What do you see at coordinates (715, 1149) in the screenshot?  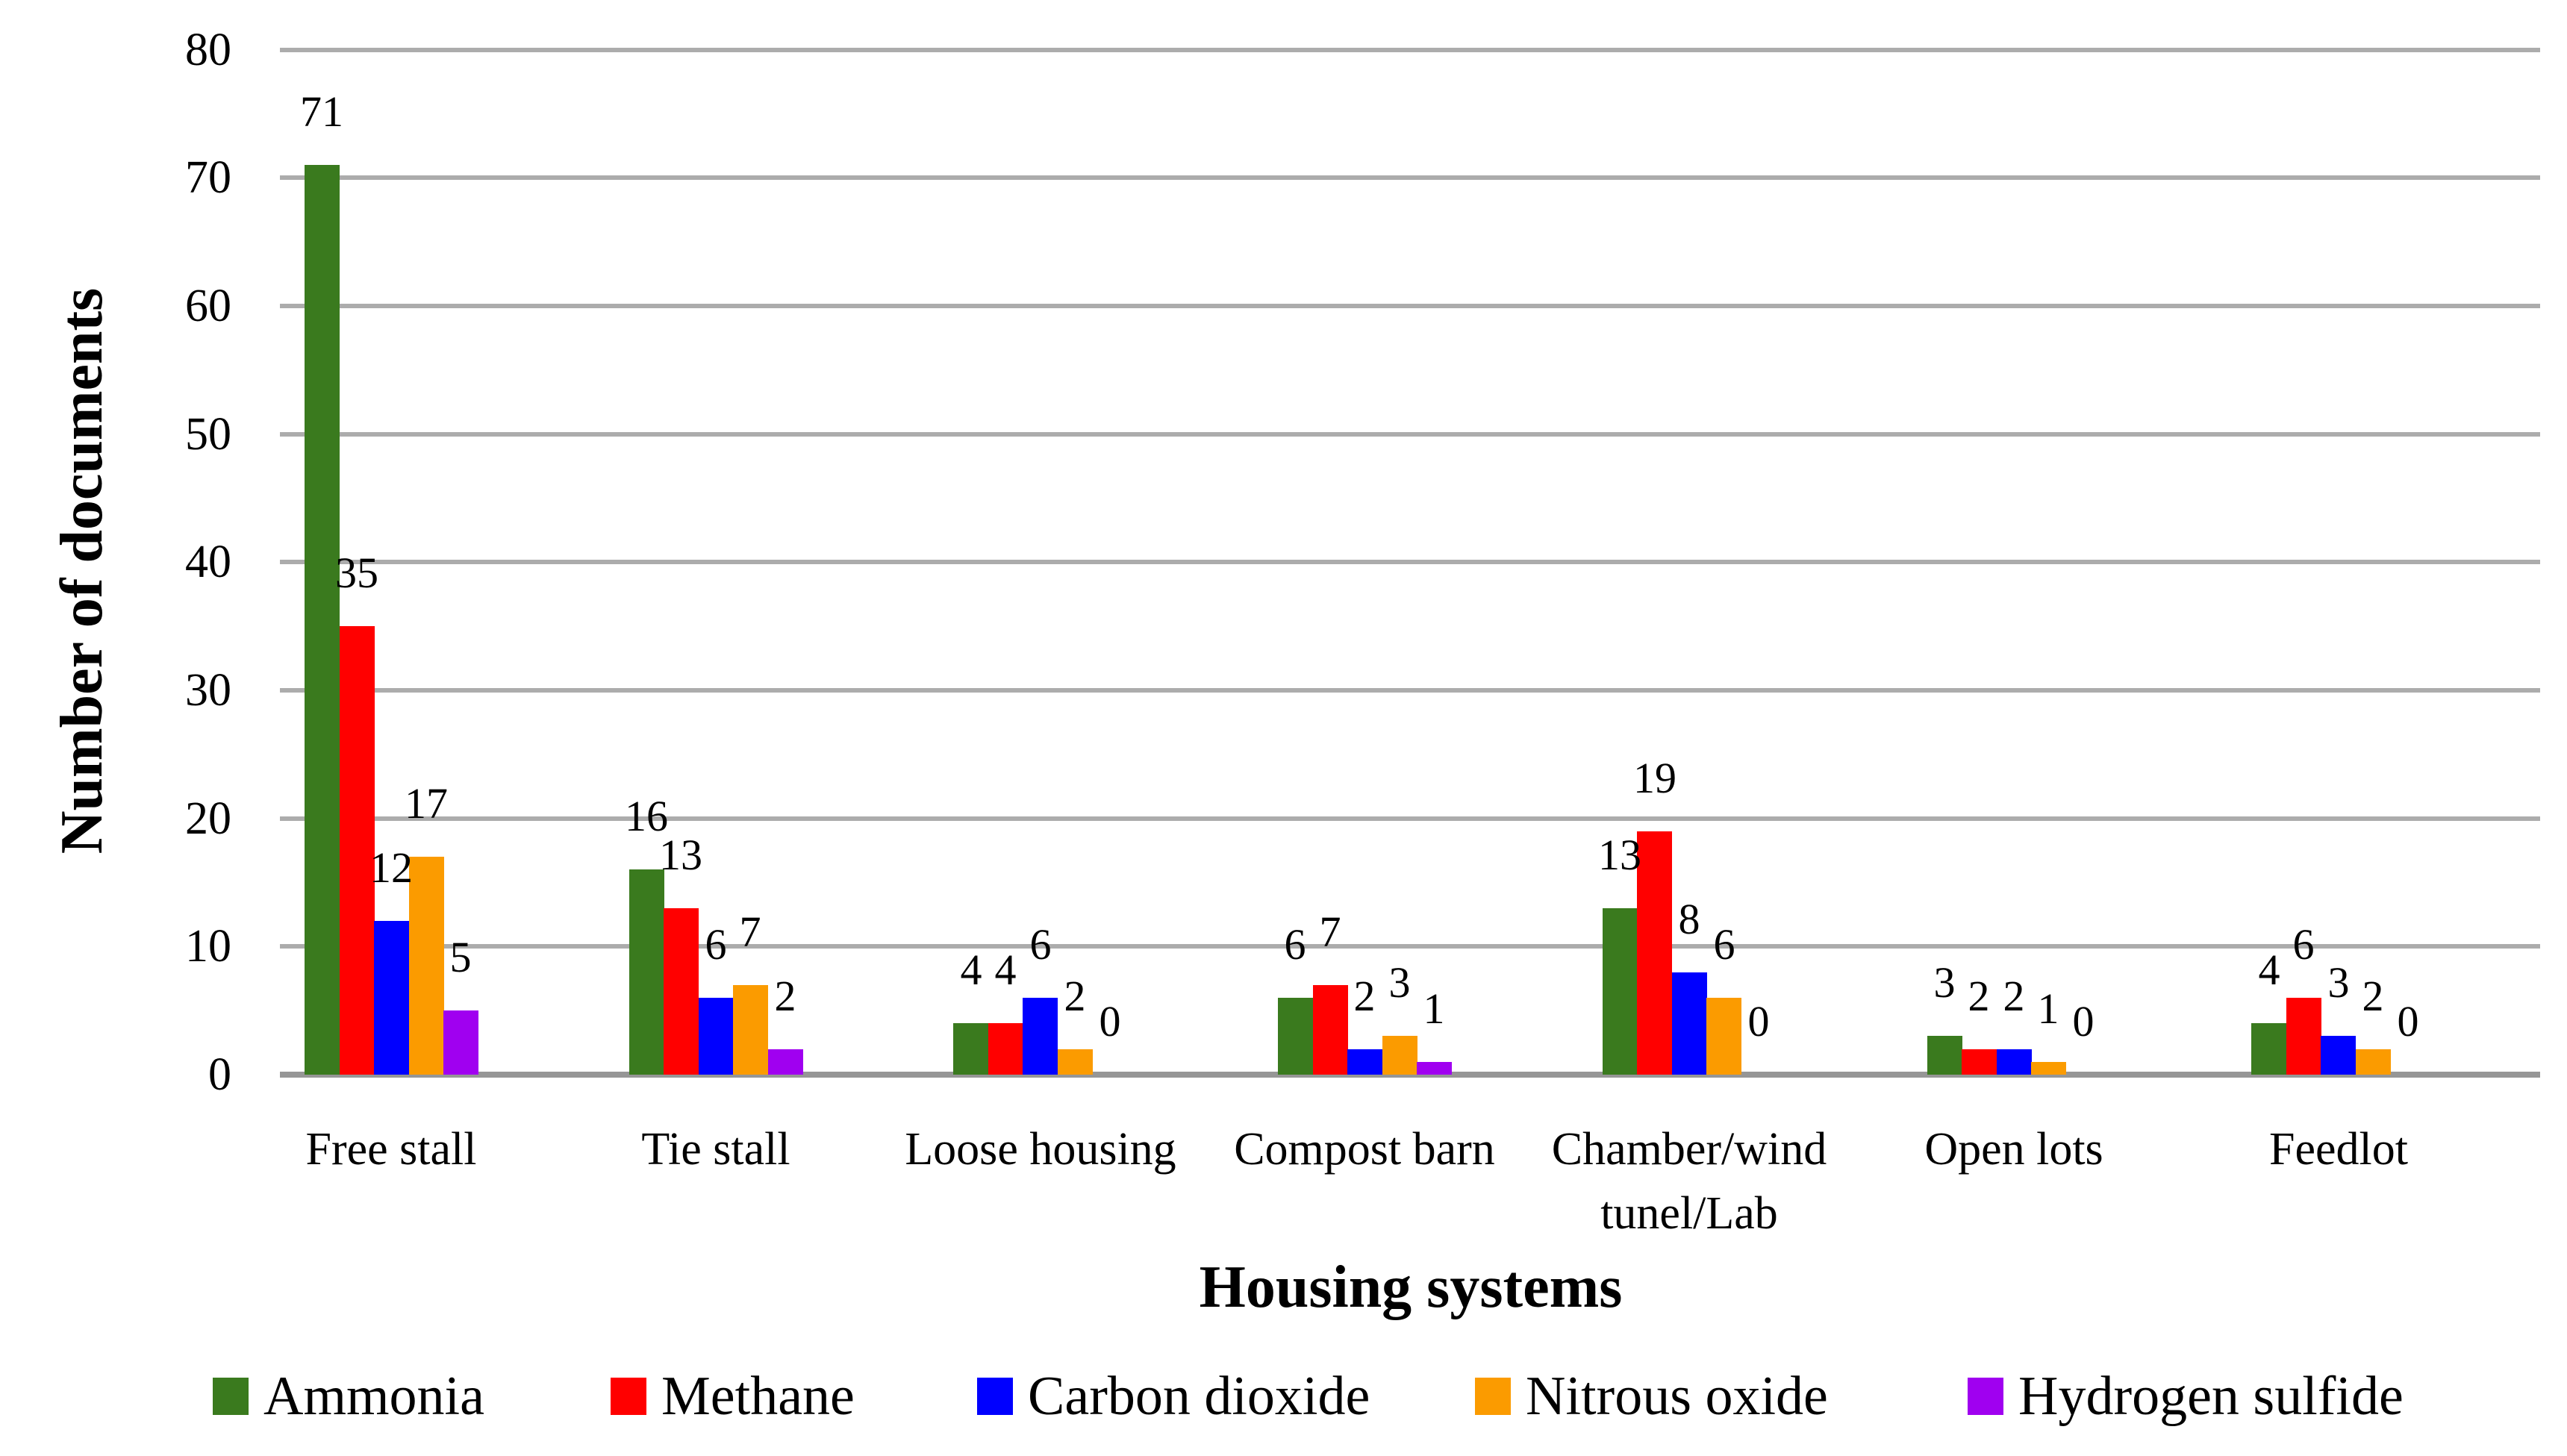 I see `category-label: Tie stall` at bounding box center [715, 1149].